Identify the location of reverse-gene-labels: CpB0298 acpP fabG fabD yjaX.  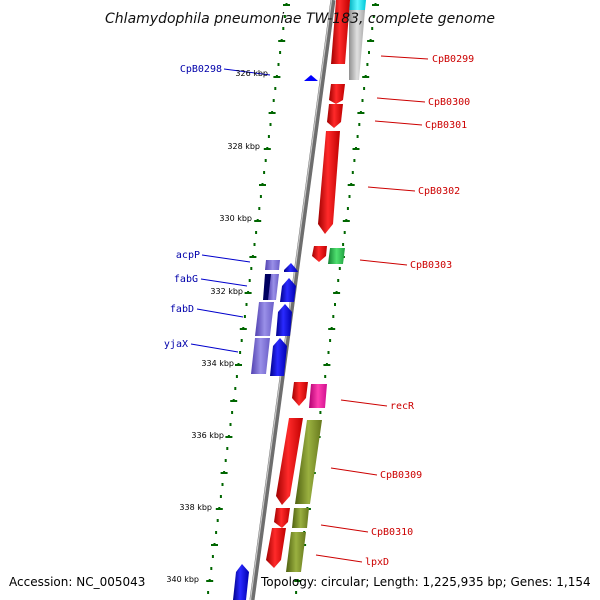
(193, 207).